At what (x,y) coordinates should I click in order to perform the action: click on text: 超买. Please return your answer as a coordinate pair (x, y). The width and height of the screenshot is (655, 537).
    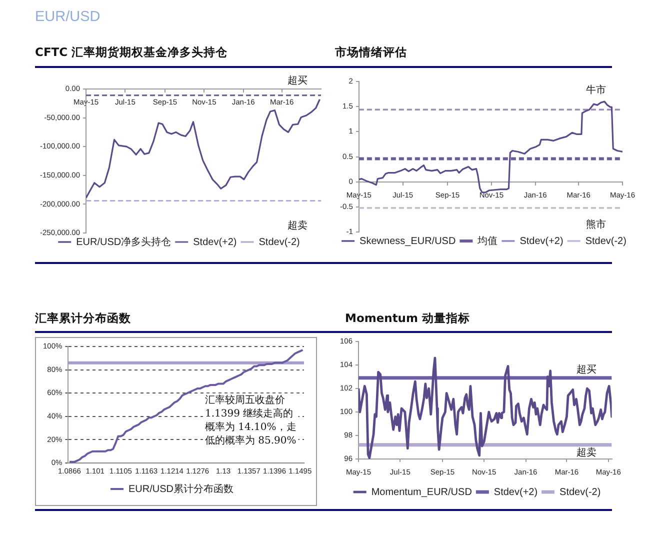
    Looking at the image, I should click on (298, 80).